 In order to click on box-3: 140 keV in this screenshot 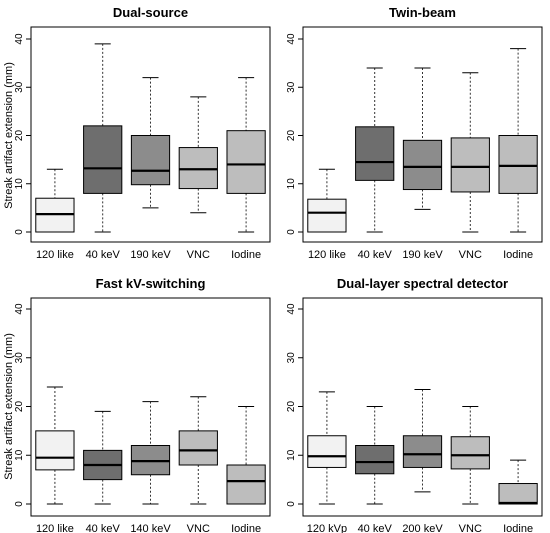, I will do `click(150, 467)`.